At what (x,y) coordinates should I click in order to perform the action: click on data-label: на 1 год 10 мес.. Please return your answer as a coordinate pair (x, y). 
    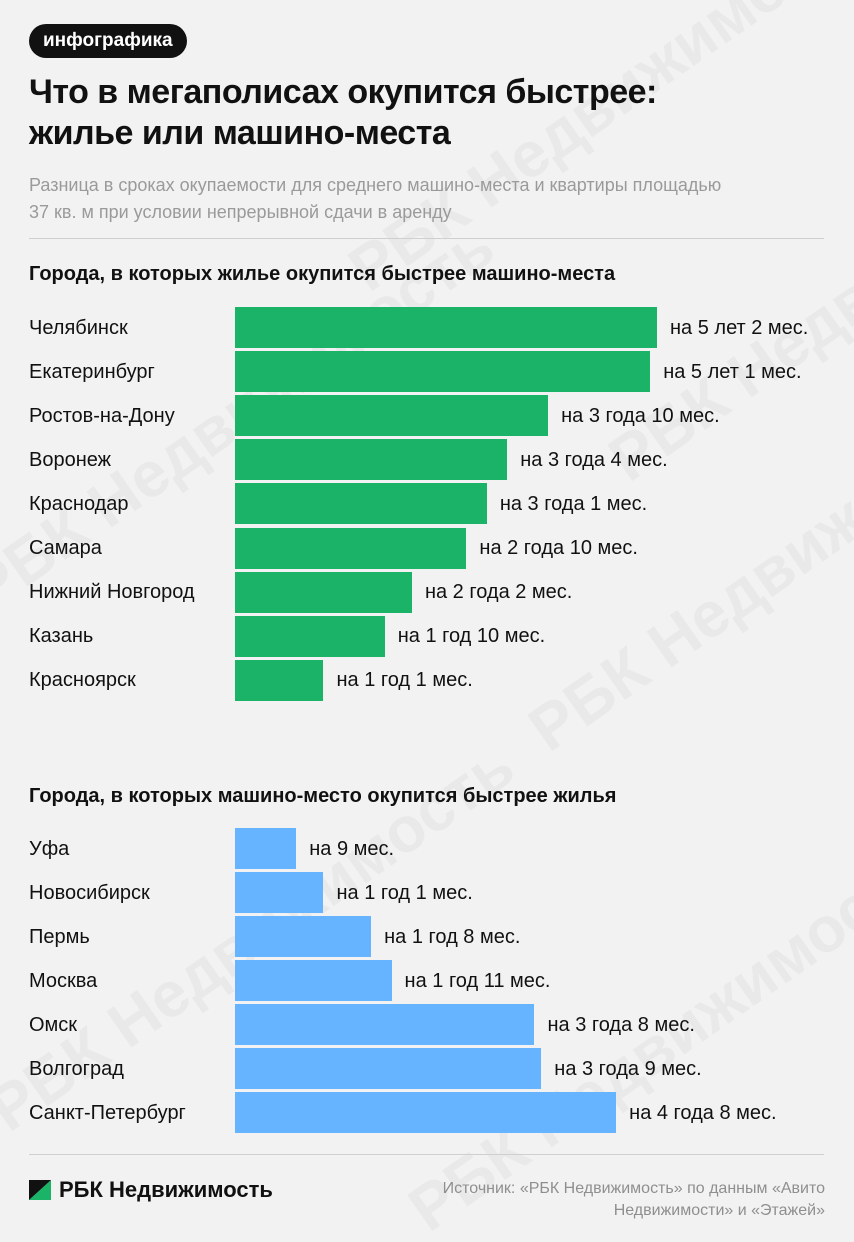
    Looking at the image, I should click on (471, 636).